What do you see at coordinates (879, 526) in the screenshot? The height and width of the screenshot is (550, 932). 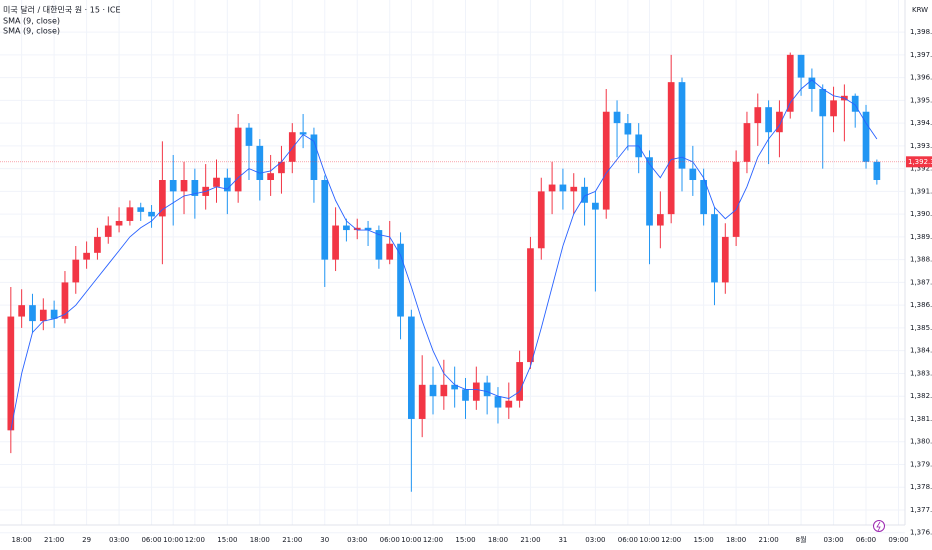 I see `event-icon` at bounding box center [879, 526].